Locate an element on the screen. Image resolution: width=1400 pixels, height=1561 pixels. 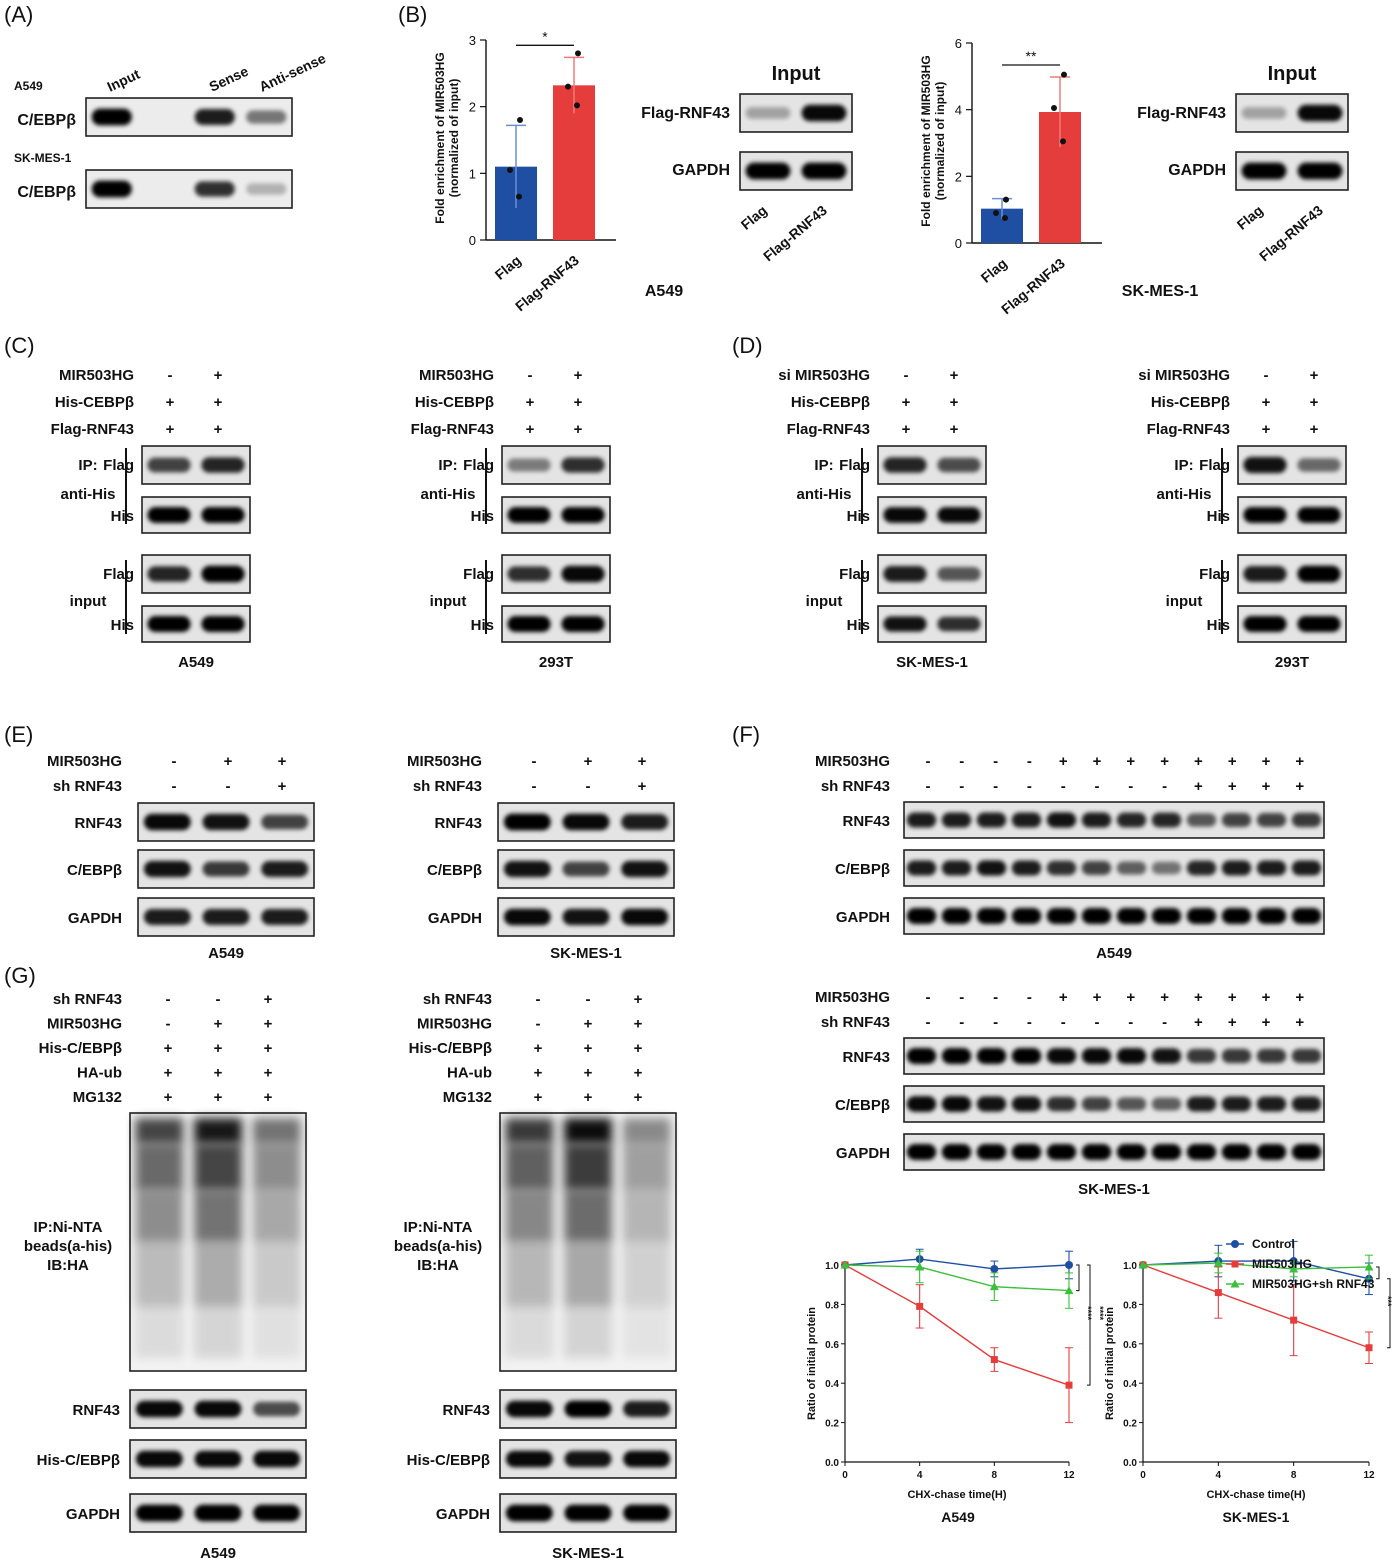
panel-d-293t-input-his is located at coordinates (1292, 624).